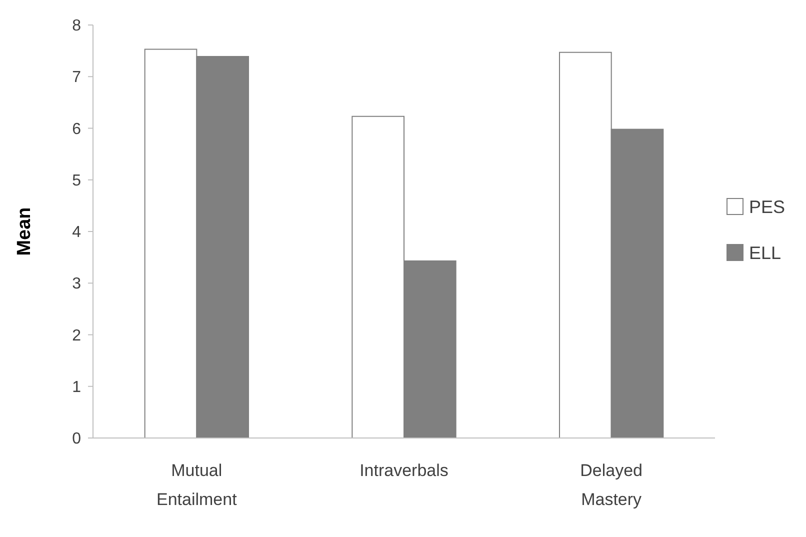 This screenshot has height=537, width=806. What do you see at coordinates (77, 77) in the screenshot?
I see `y-tick-label: 7` at bounding box center [77, 77].